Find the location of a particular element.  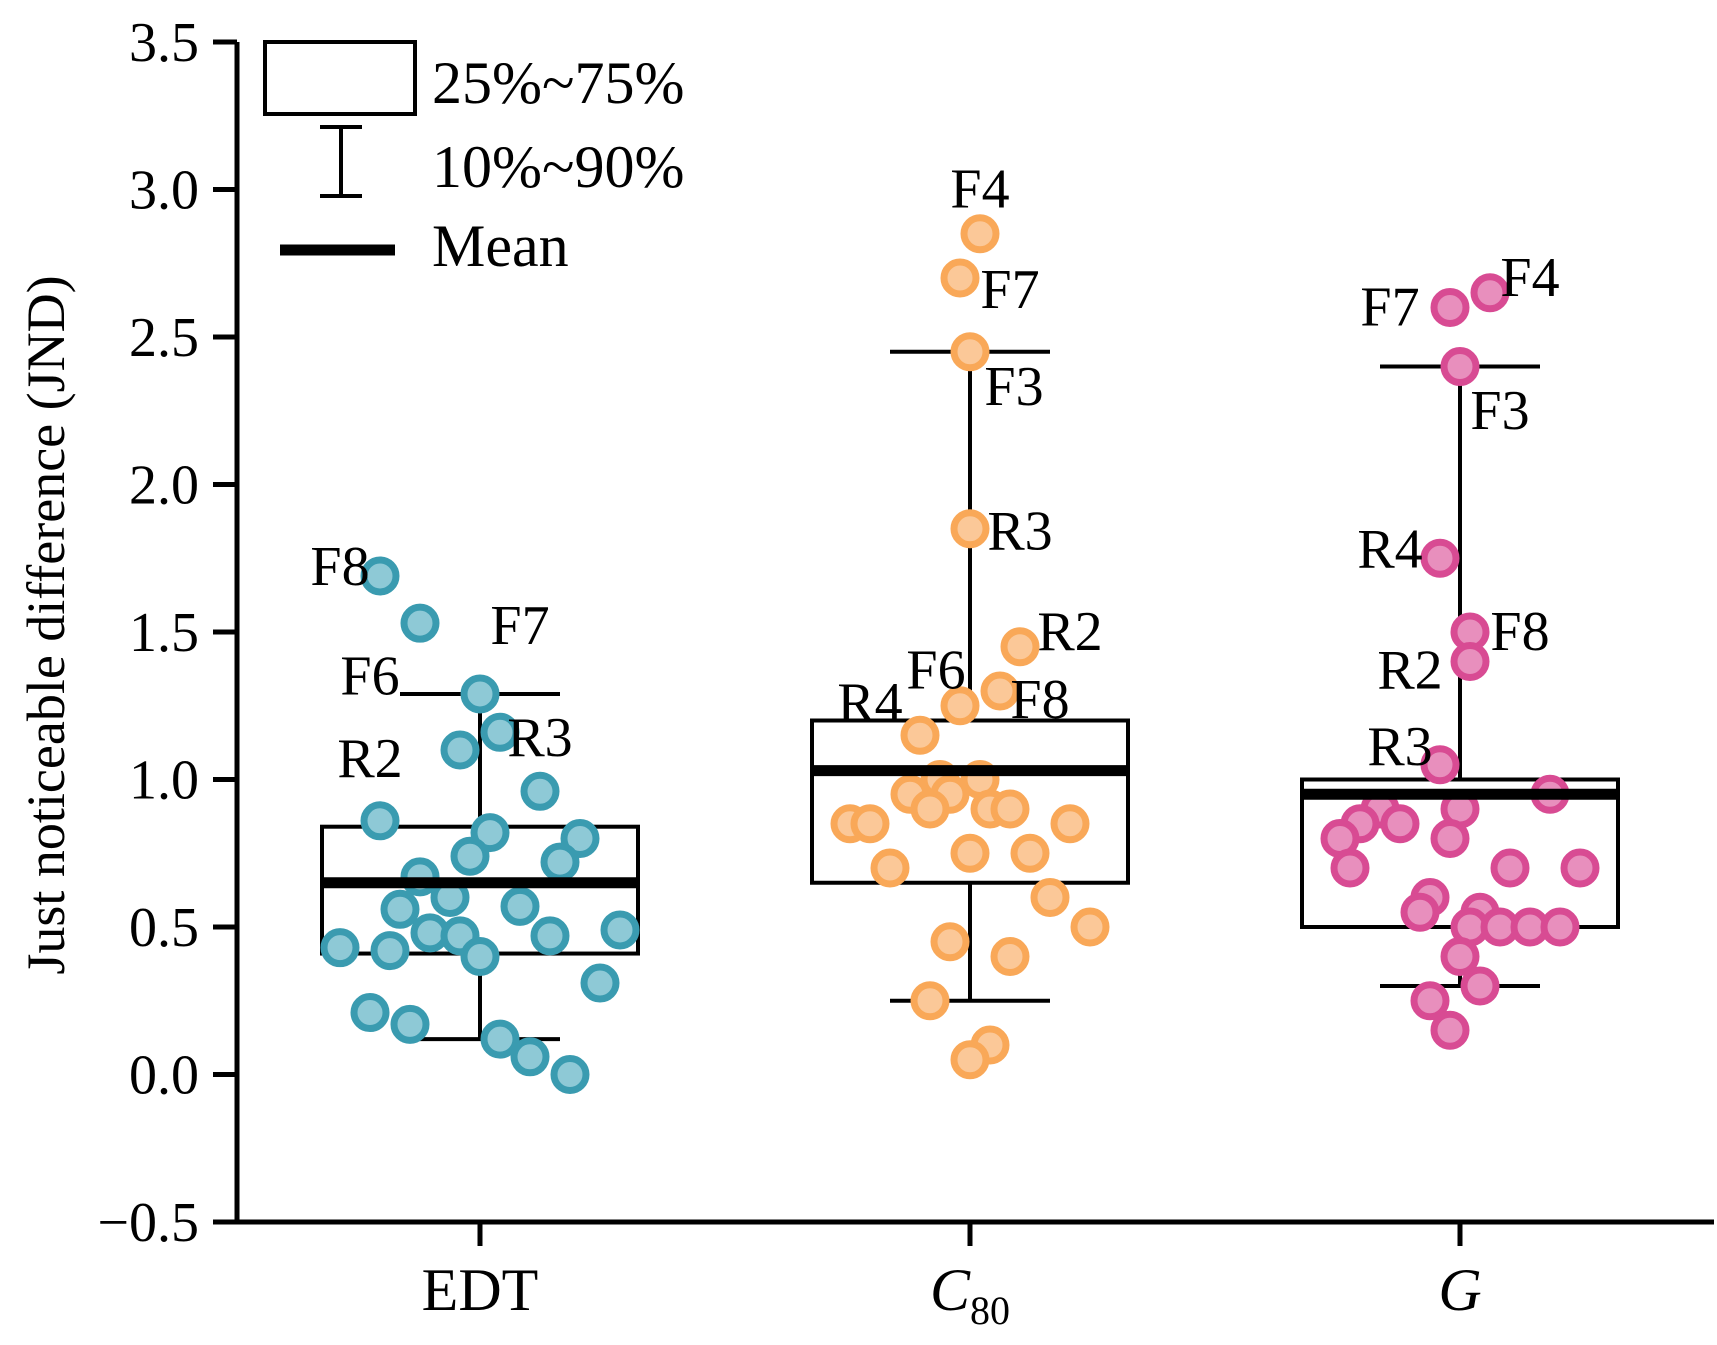

y-tick-label: 0.5 is located at coordinates (164, 928).